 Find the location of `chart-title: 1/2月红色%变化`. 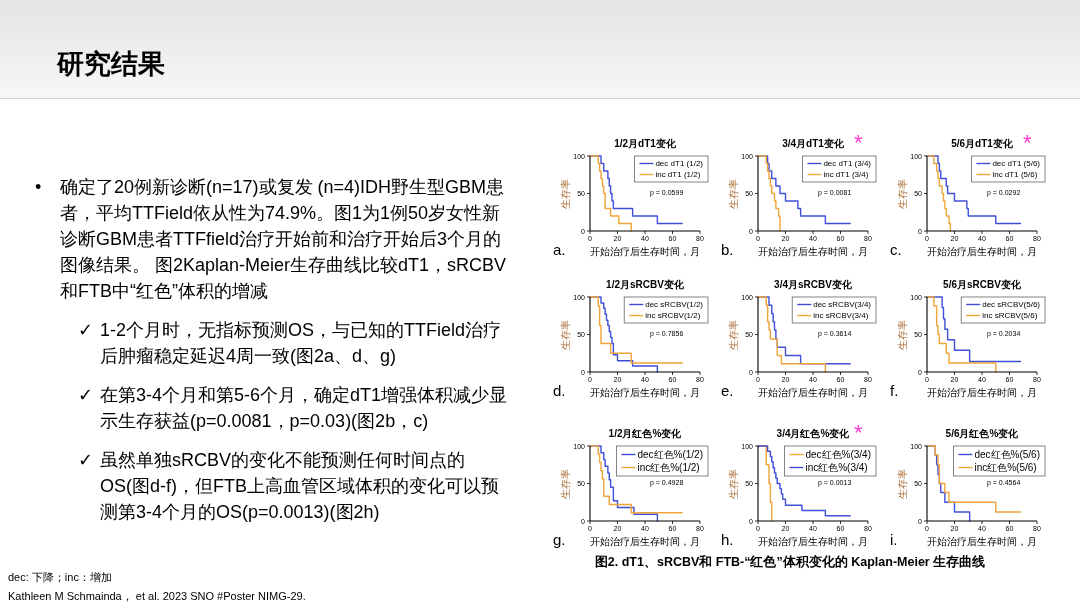

chart-title: 1/2月红色%变化 is located at coordinates (645, 433).